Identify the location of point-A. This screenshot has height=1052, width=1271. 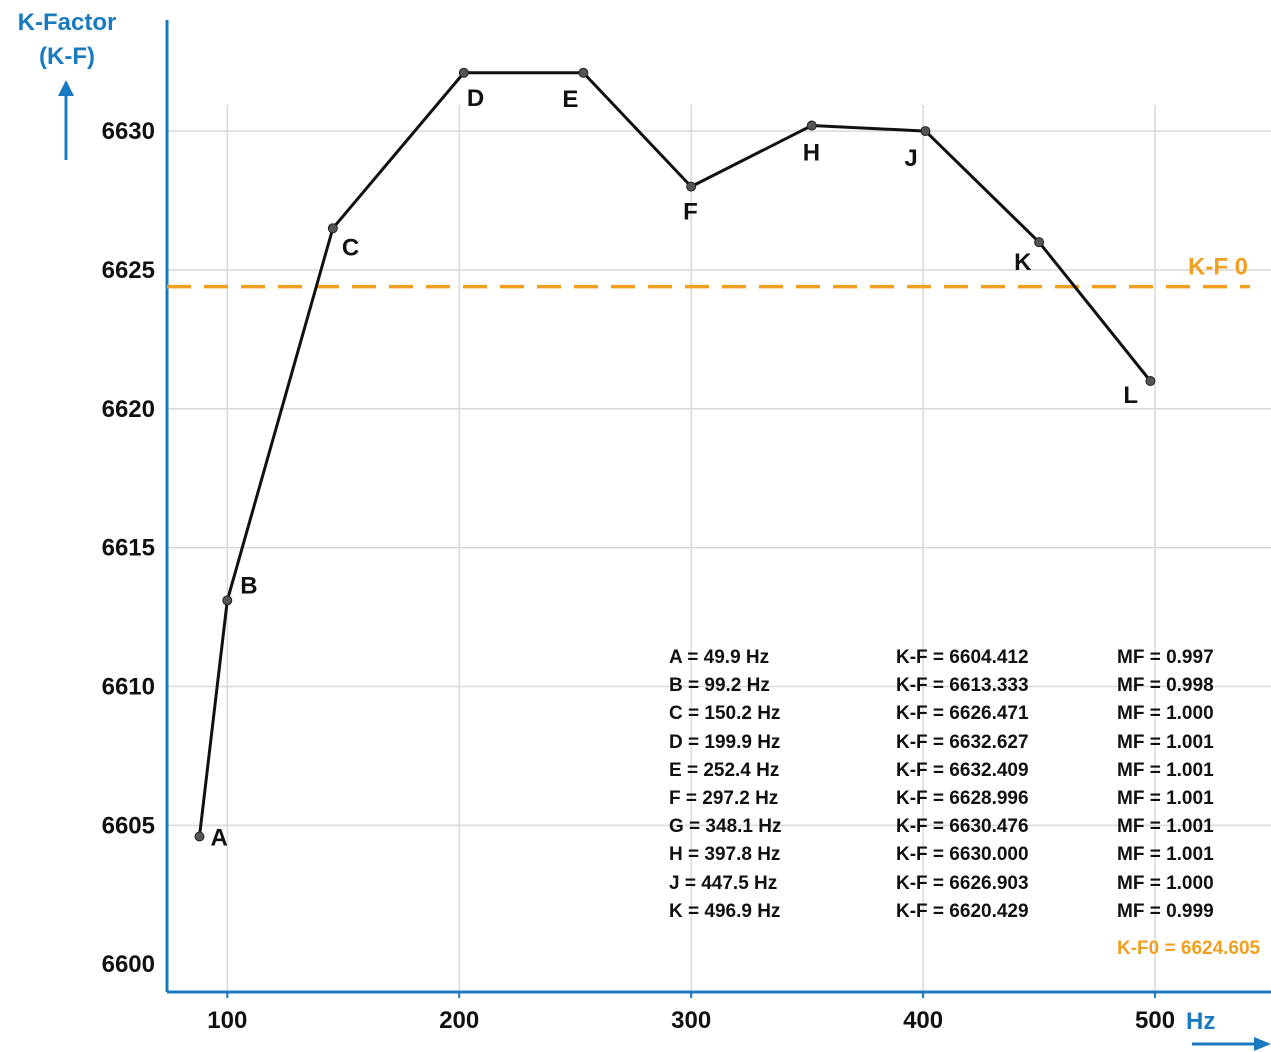
(199, 836).